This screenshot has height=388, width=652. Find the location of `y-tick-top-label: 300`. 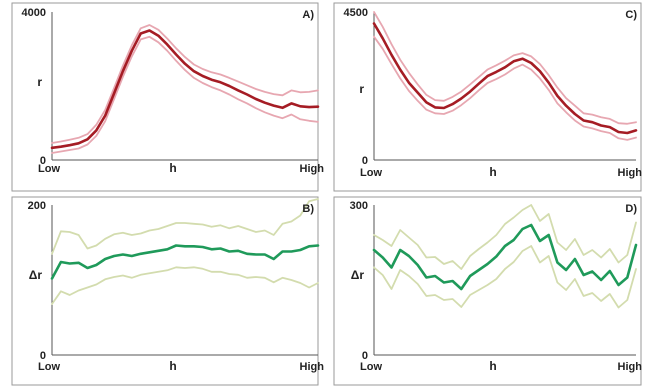

y-tick-top-label: 300 is located at coordinates (359, 206).